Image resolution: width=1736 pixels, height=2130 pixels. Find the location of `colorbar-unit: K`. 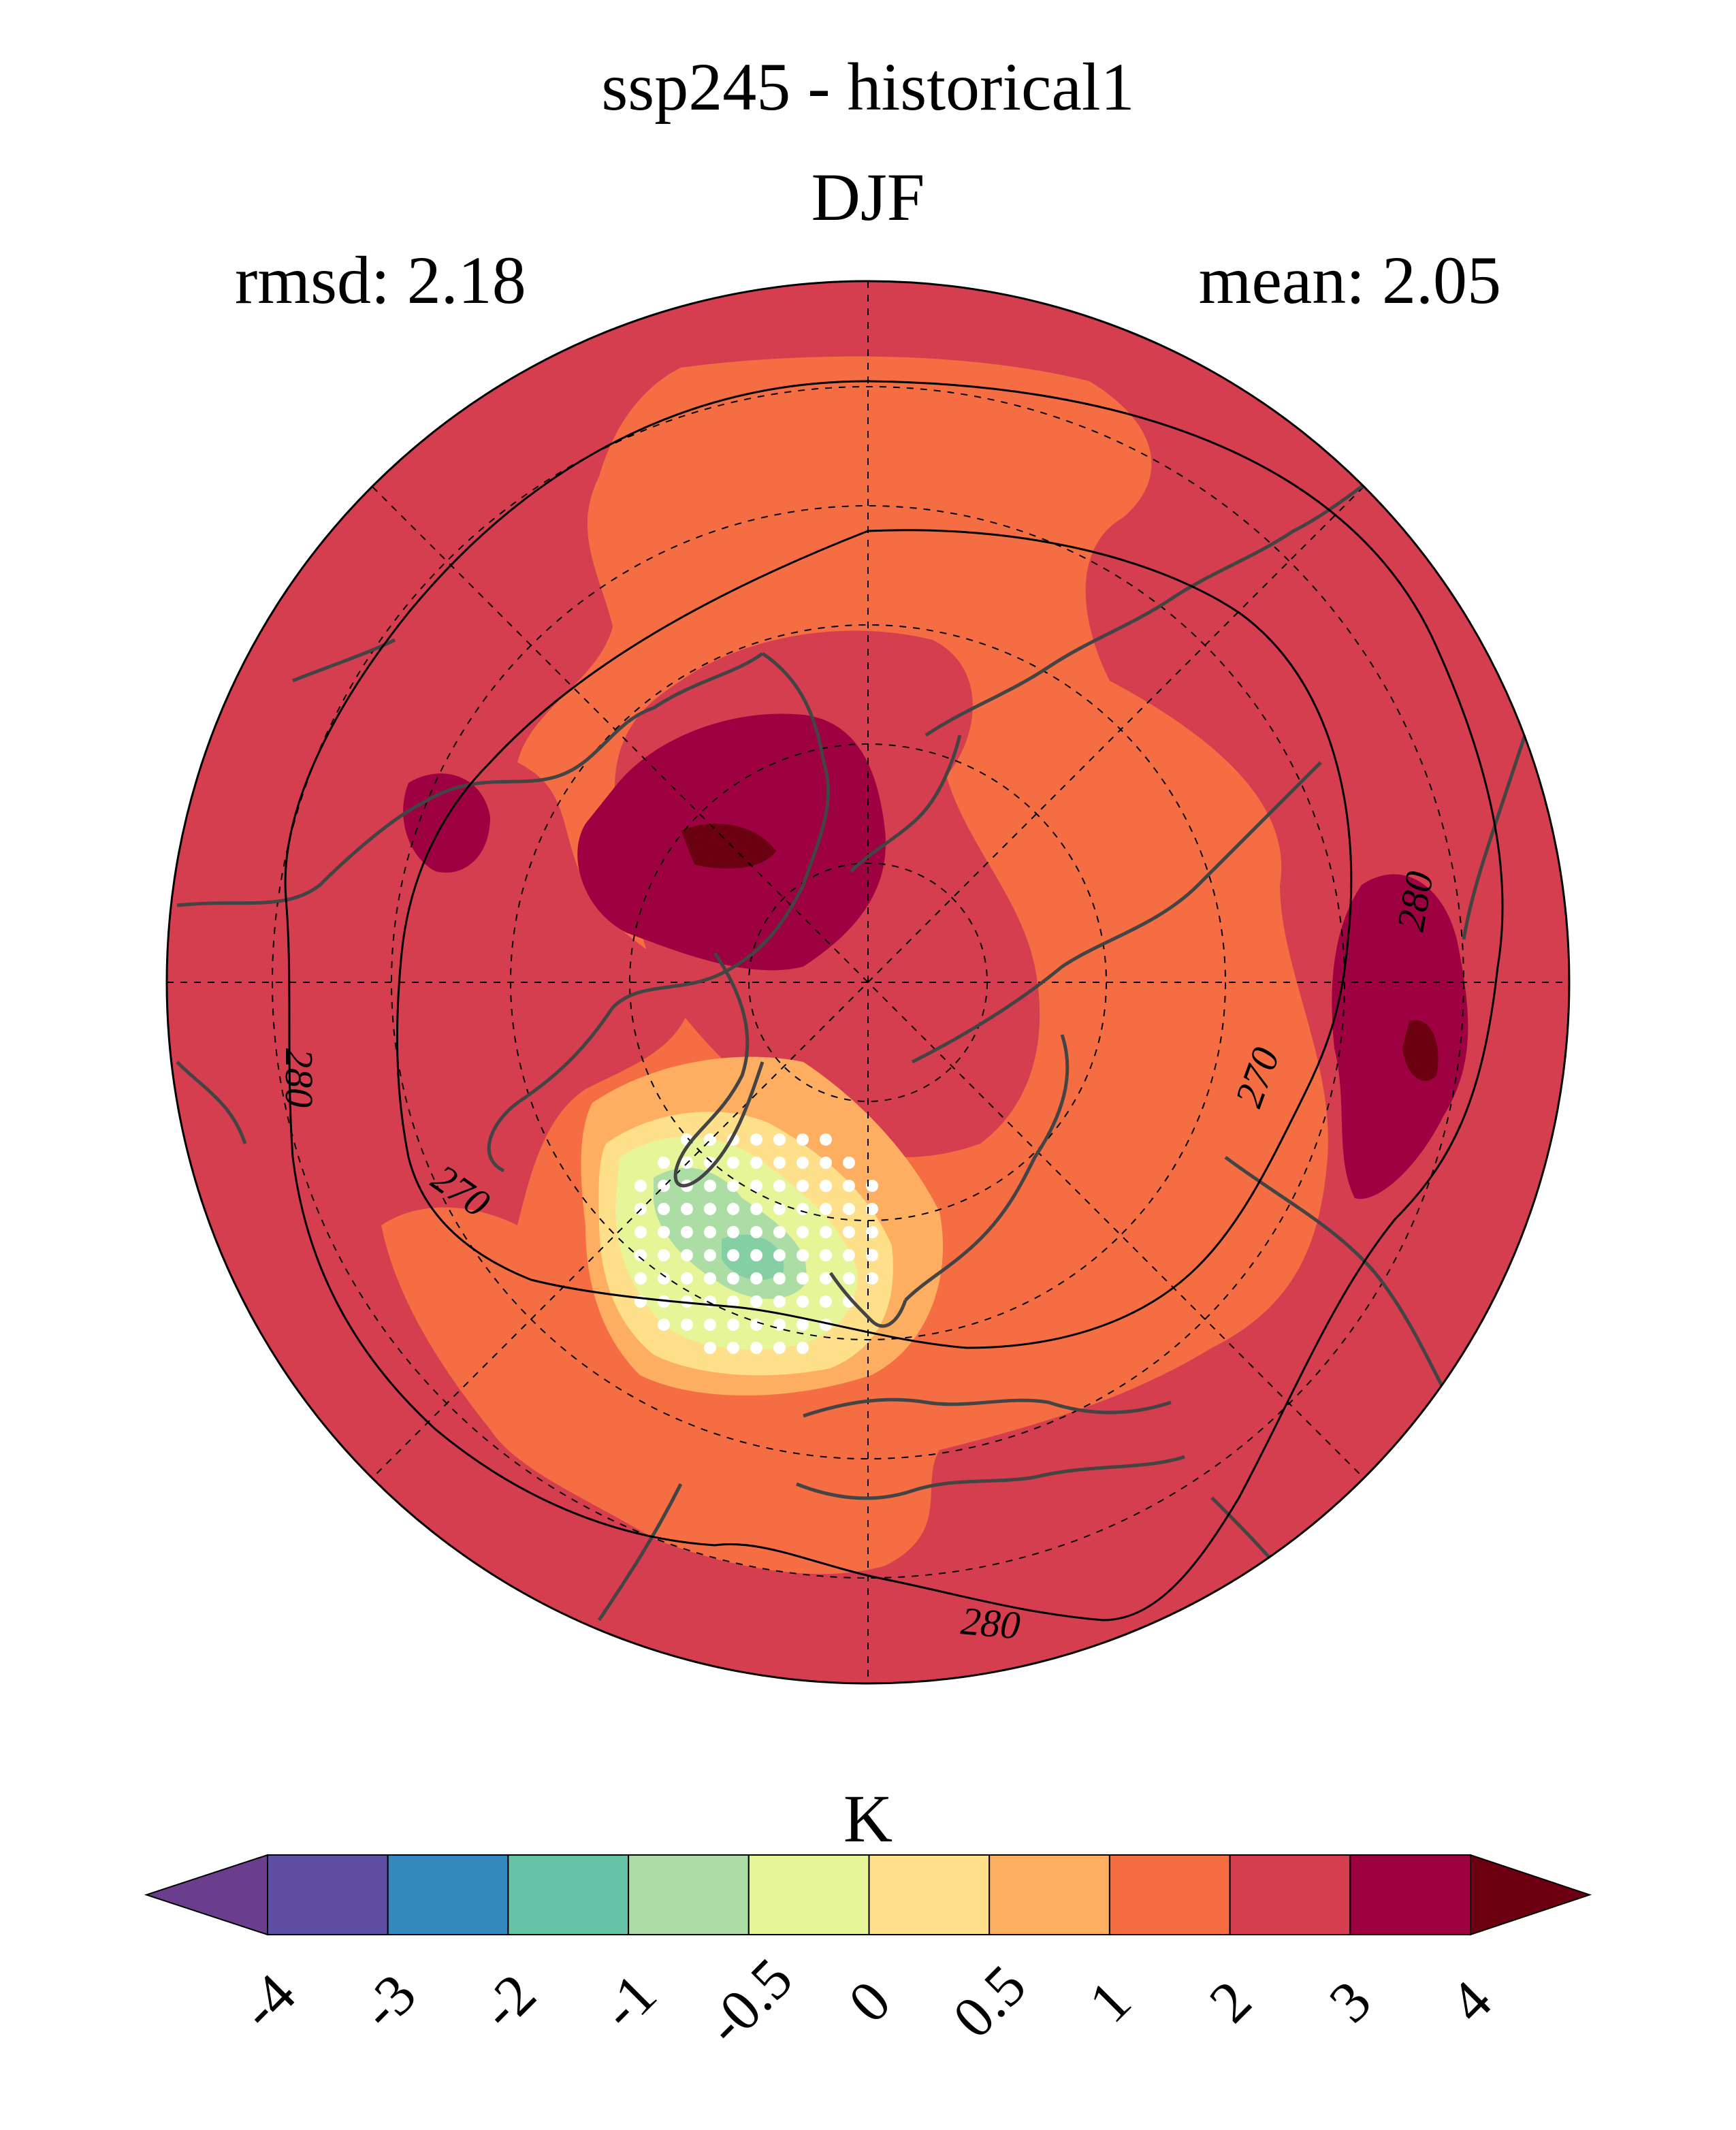

colorbar-unit: K is located at coordinates (868, 1818).